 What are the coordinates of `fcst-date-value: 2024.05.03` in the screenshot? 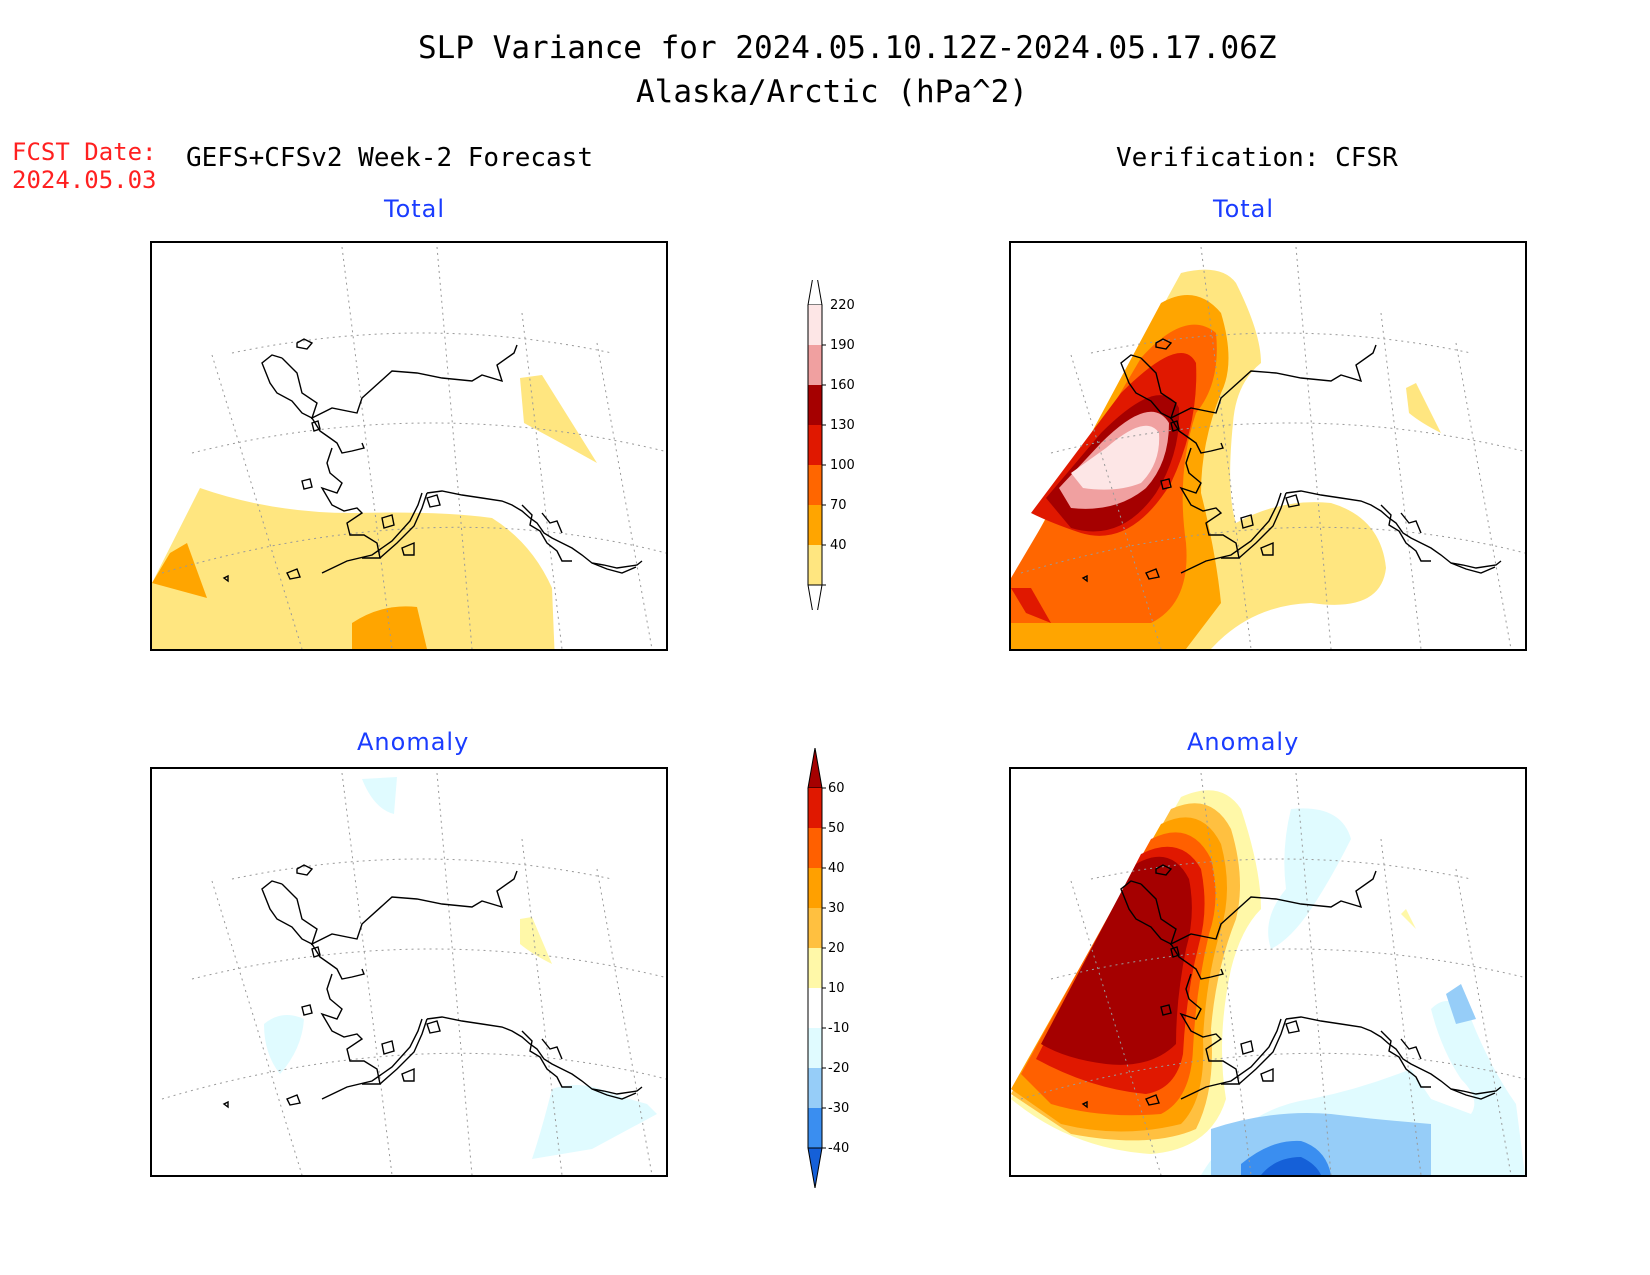 It's located at (84, 180).